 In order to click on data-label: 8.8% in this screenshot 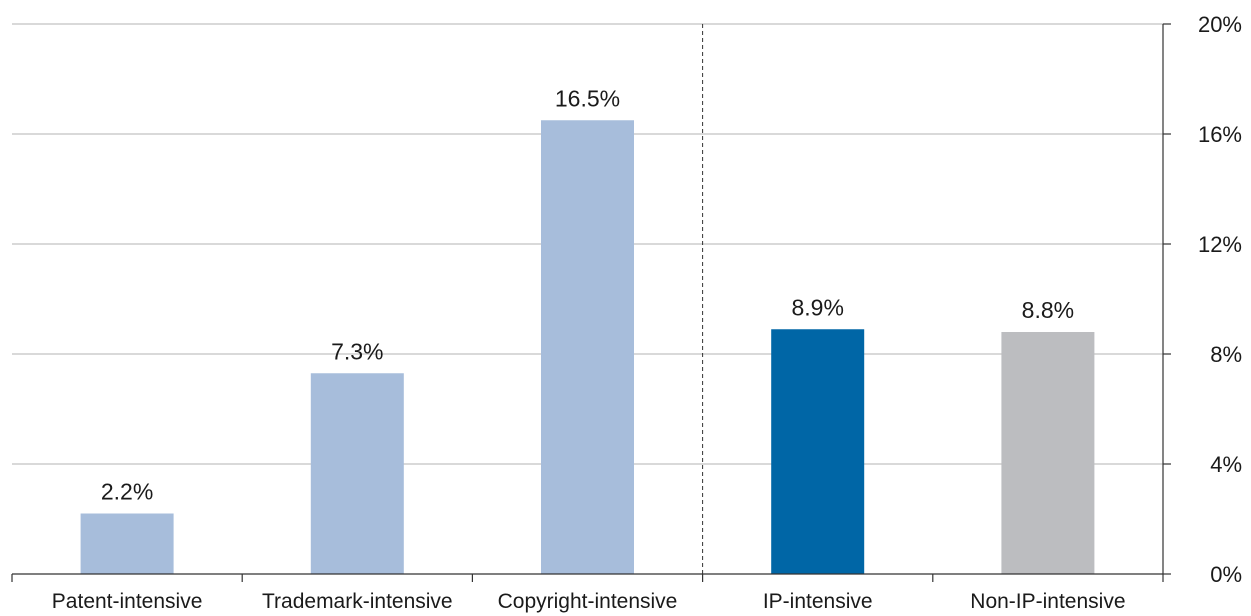, I will do `click(1048, 310)`.